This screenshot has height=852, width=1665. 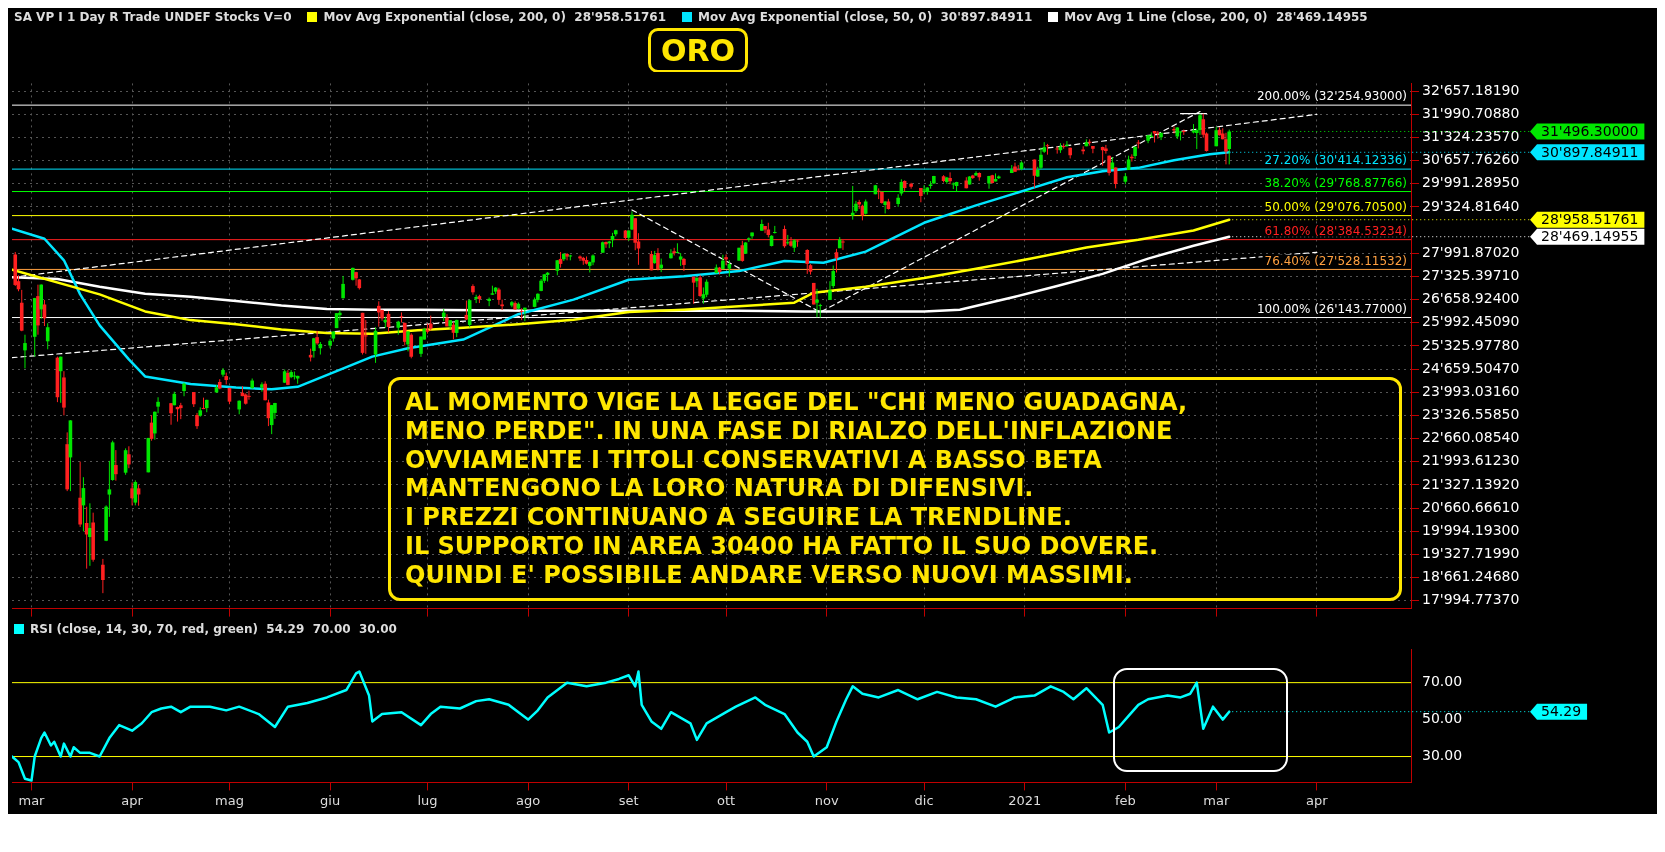 What do you see at coordinates (1471, 599) in the screenshot?
I see `y-tick-label: 17'994.77370` at bounding box center [1471, 599].